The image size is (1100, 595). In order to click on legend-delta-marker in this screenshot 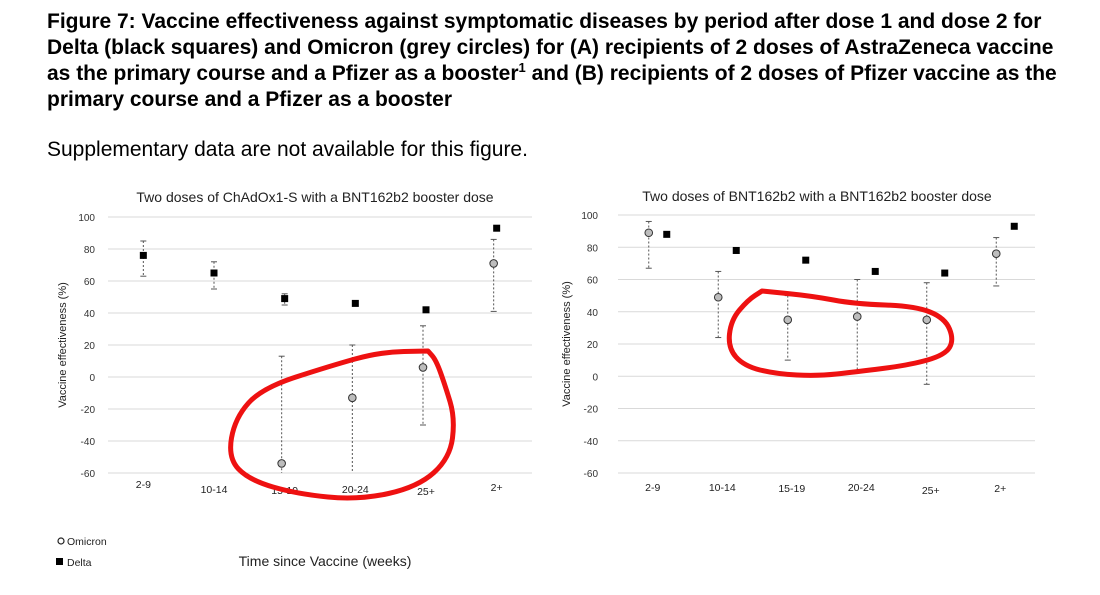, I will do `click(59, 561)`.